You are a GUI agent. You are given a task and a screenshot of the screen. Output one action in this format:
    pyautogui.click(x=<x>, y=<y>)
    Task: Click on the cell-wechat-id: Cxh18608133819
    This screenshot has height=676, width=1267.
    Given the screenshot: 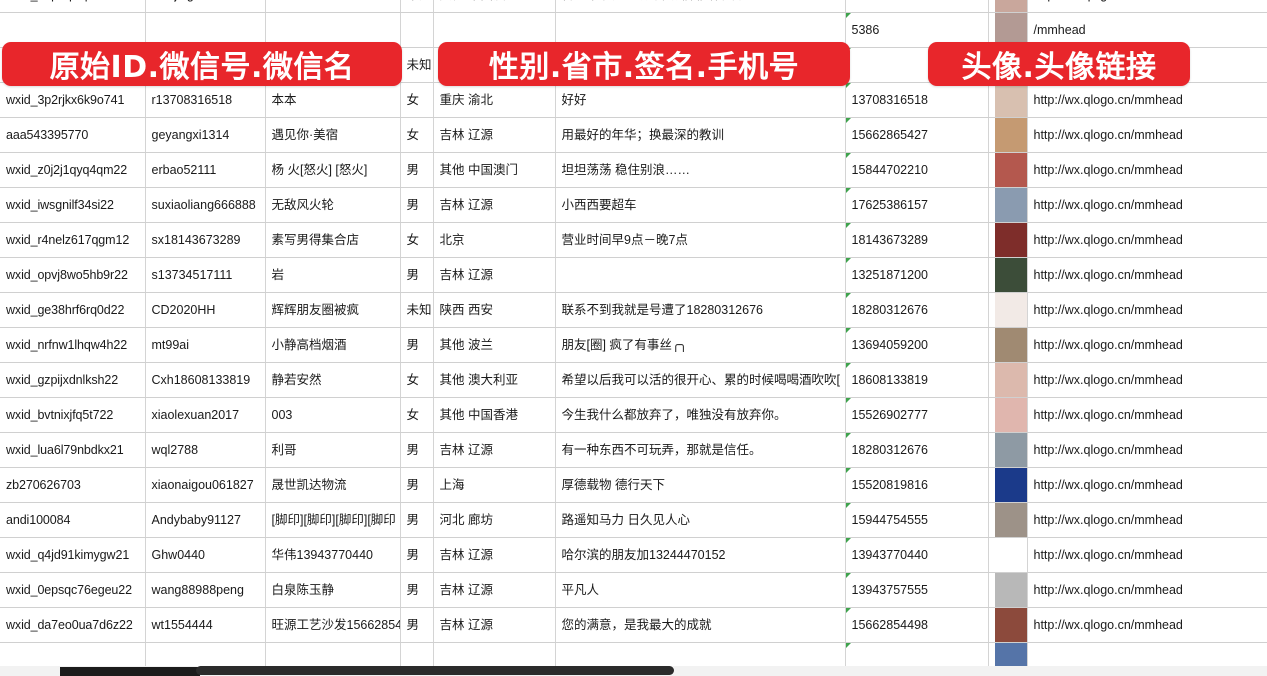 What is the action you would take?
    pyautogui.click(x=205, y=380)
    